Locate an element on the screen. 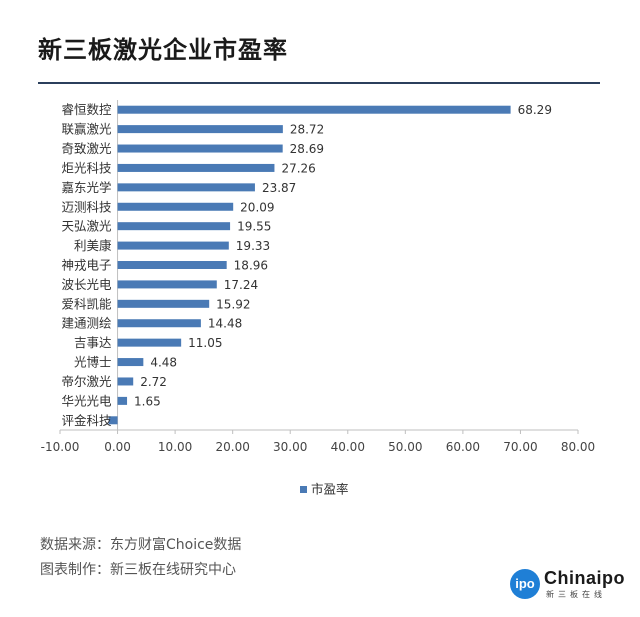  data-label: 2.72 is located at coordinates (153, 382).